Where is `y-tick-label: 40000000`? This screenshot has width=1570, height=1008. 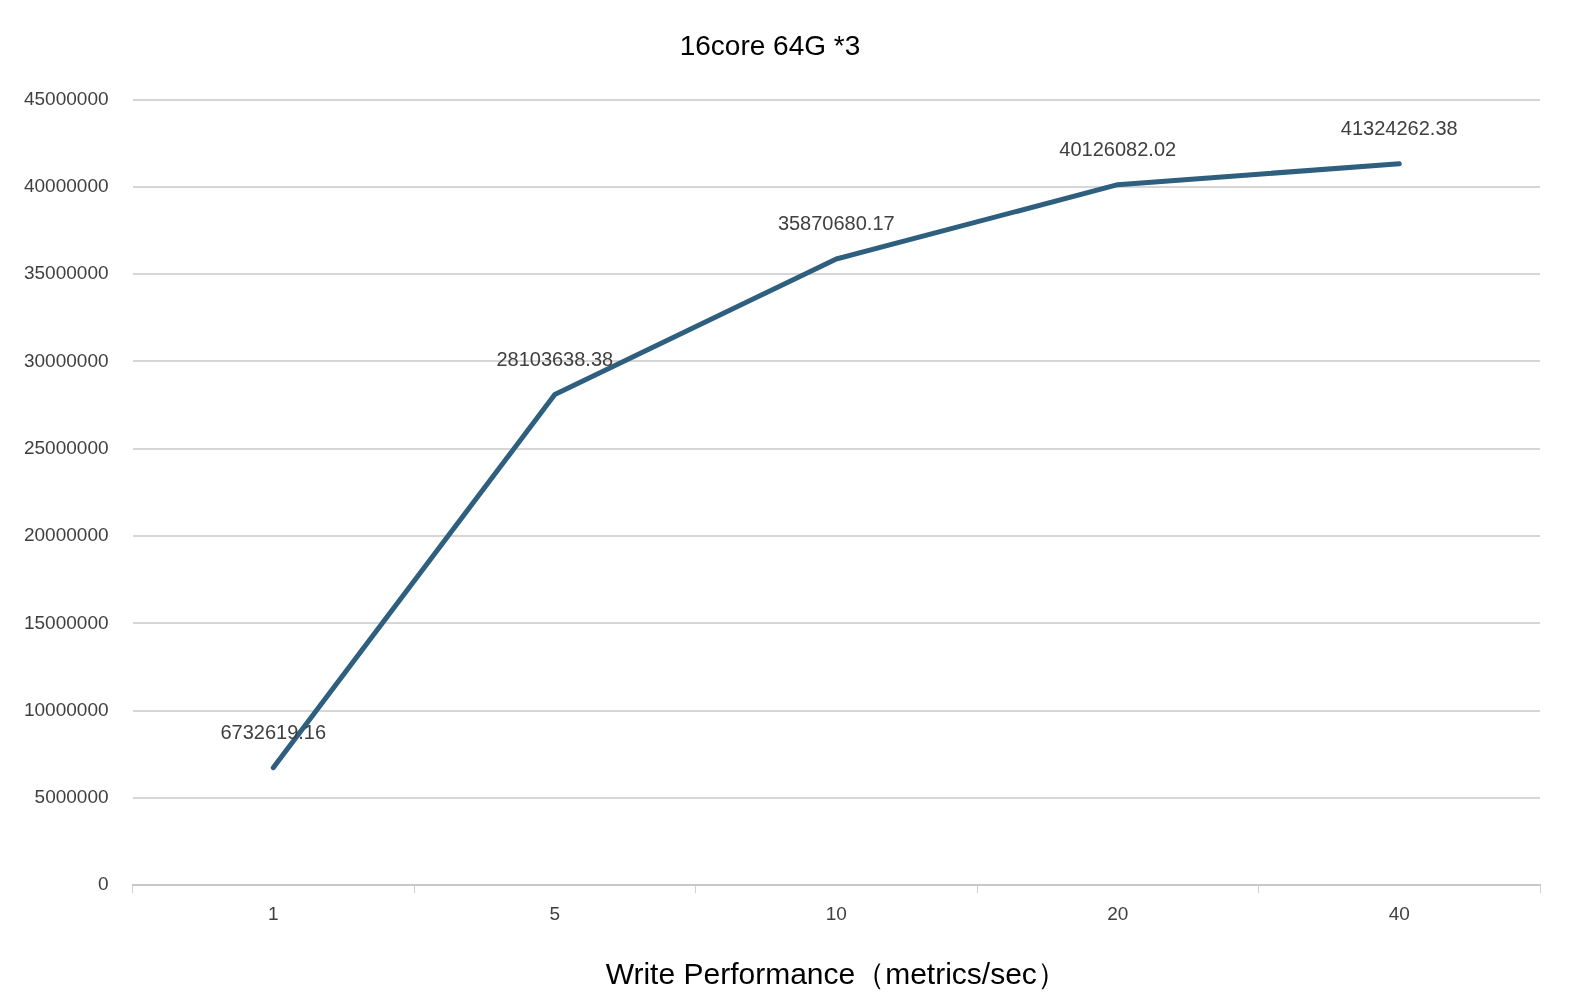 y-tick-label: 40000000 is located at coordinates (66, 186).